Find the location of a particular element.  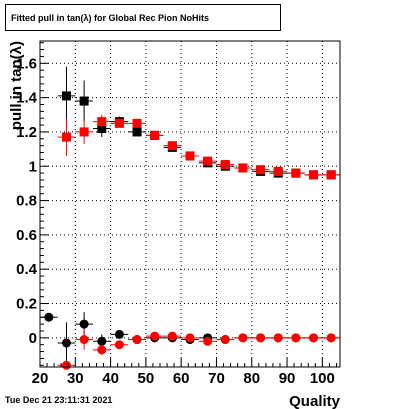

y-tick-label: 1 is located at coordinates (33, 166).